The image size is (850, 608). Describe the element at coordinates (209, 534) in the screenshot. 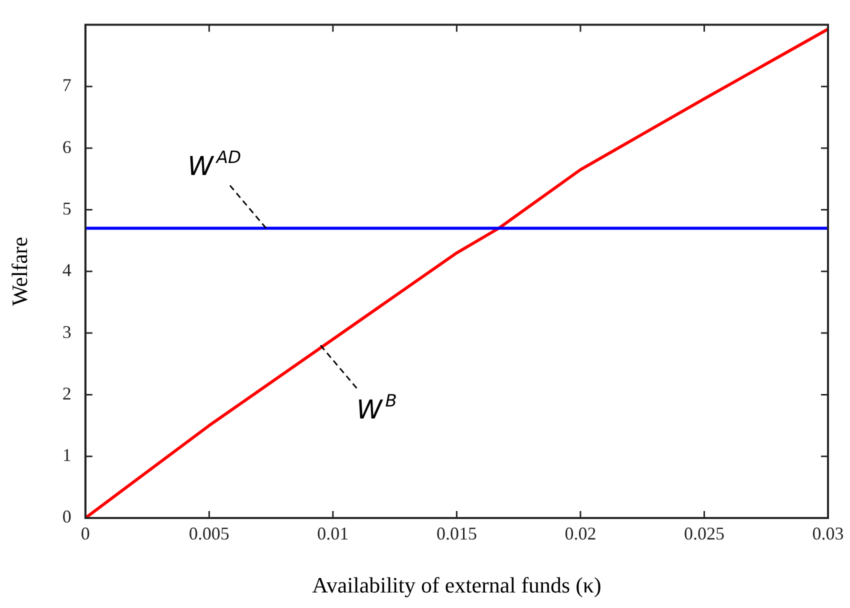

I see `x-tick-label: 0.005` at that location.